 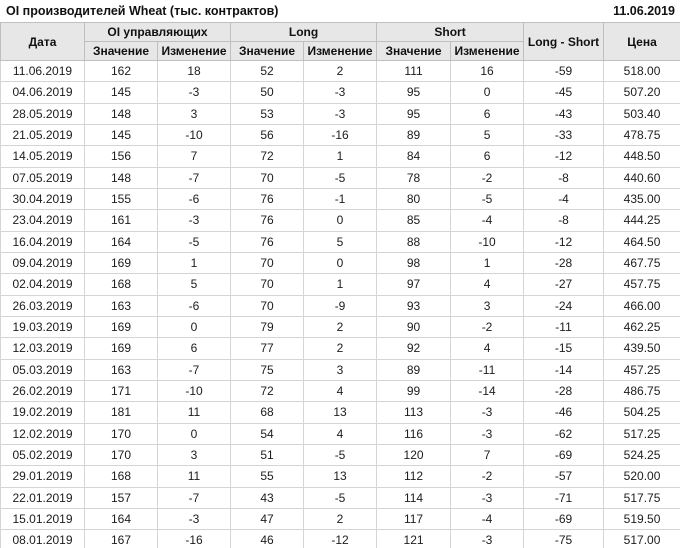 What do you see at coordinates (194, 538) in the screenshot?
I see `cell-oi-change: -16` at bounding box center [194, 538].